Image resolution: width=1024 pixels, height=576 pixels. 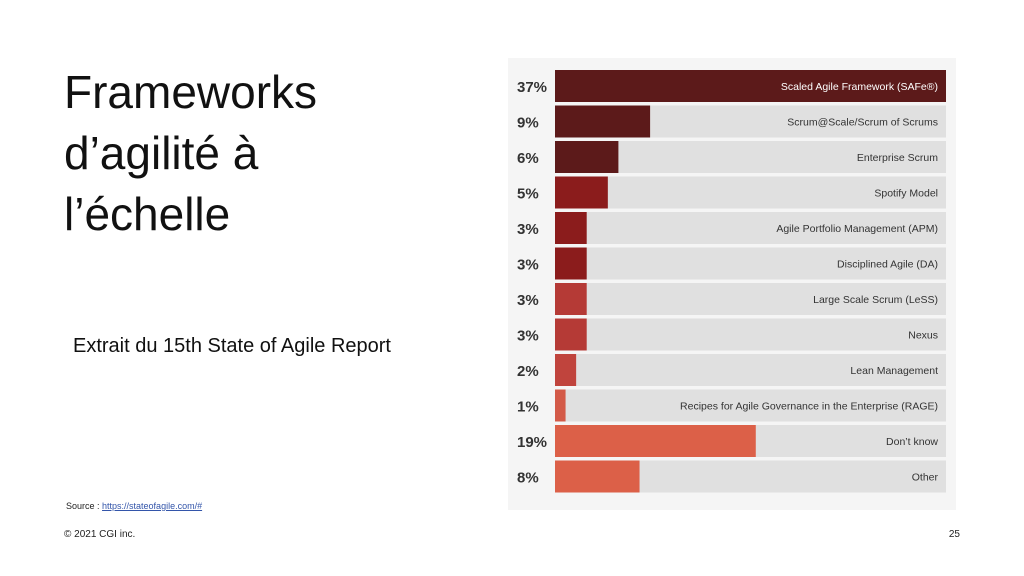 I want to click on category-label: Agile Portfolio Management (APM), so click(x=857, y=229).